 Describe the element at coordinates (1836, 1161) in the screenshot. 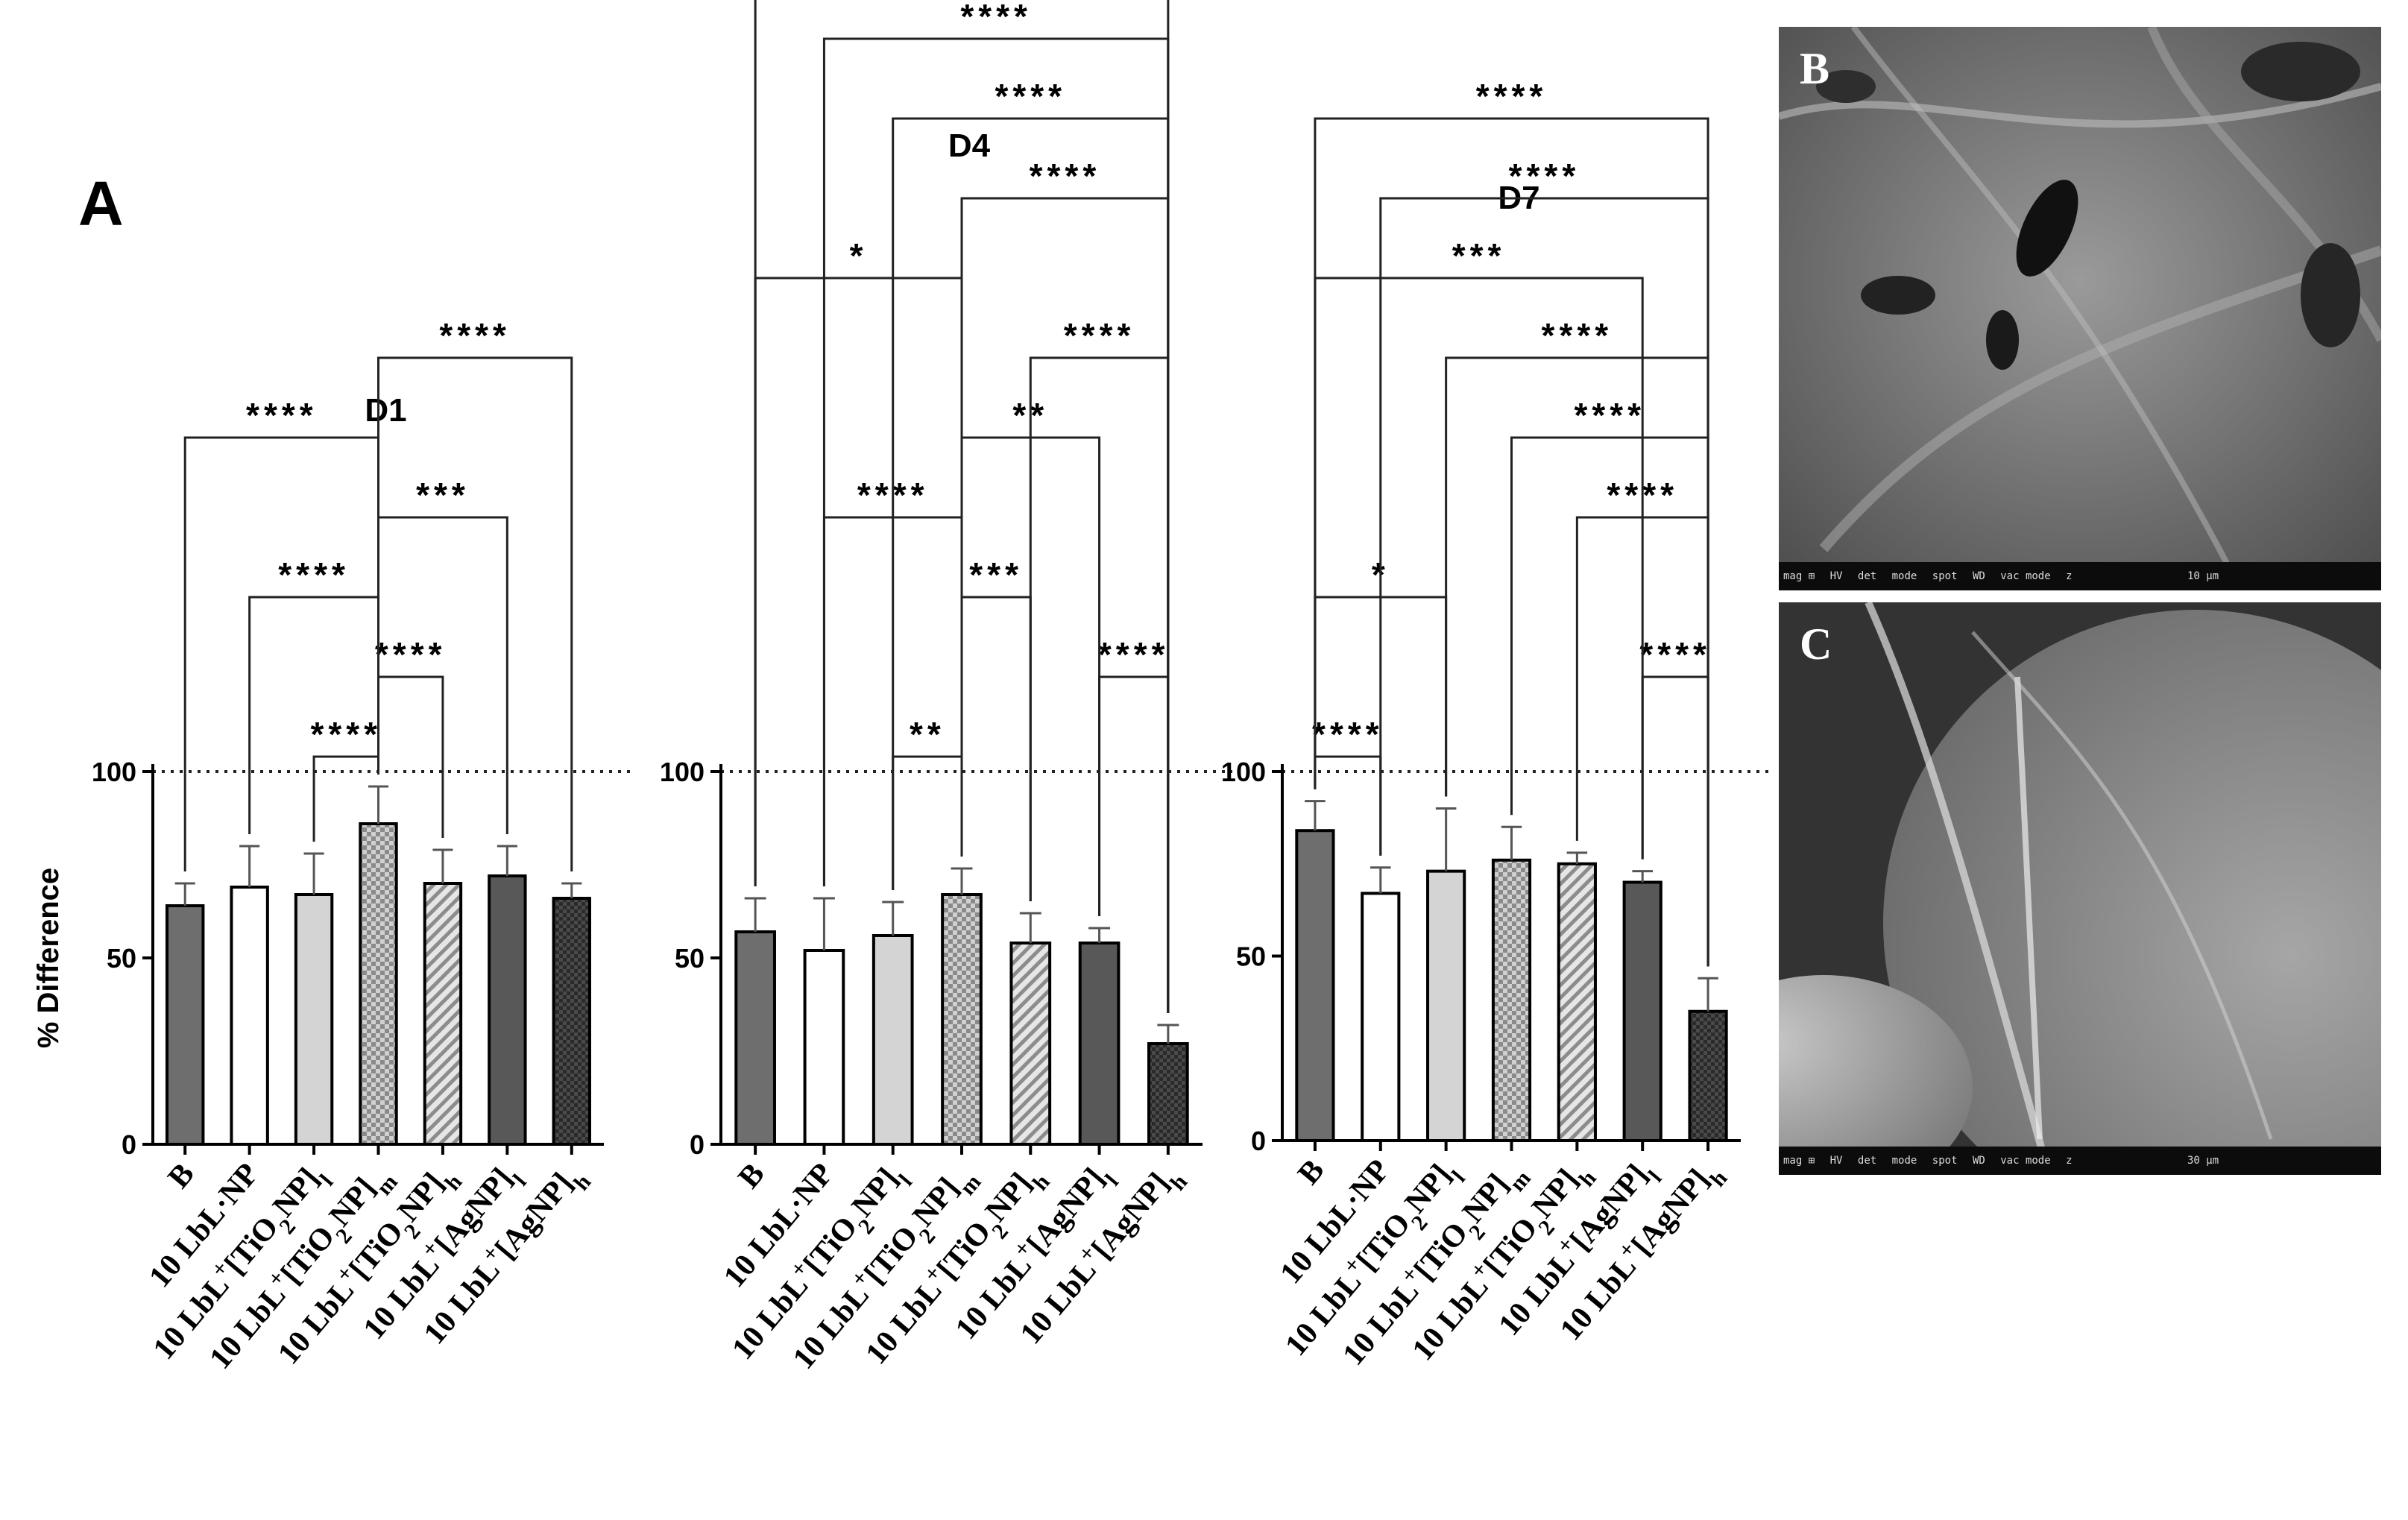

I see `sem-c-meta-1: HV` at that location.